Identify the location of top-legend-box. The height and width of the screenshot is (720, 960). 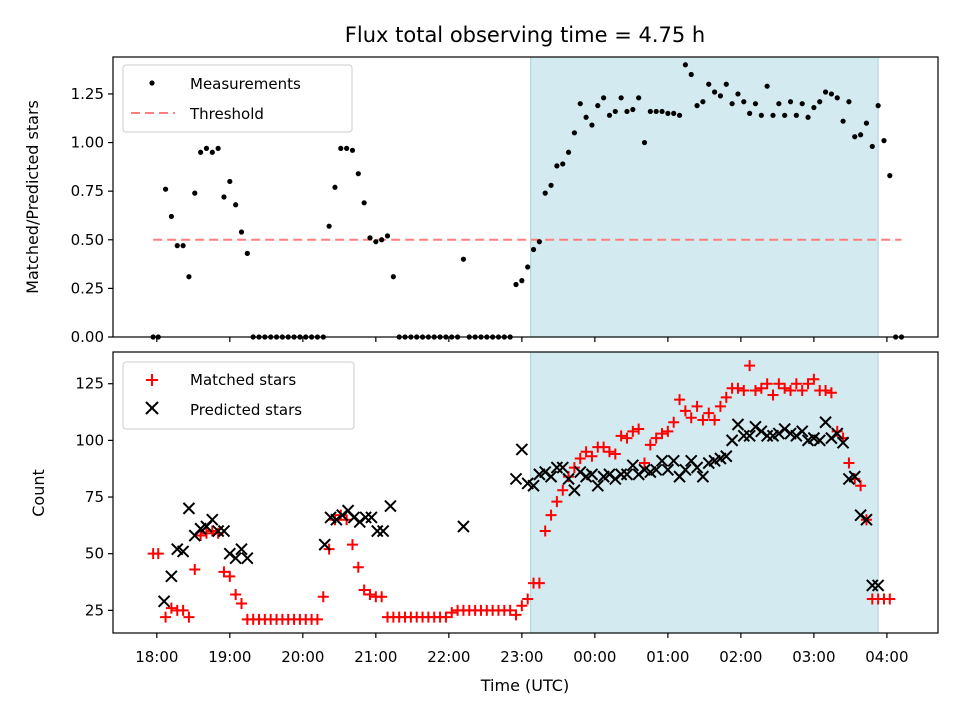
(237, 98).